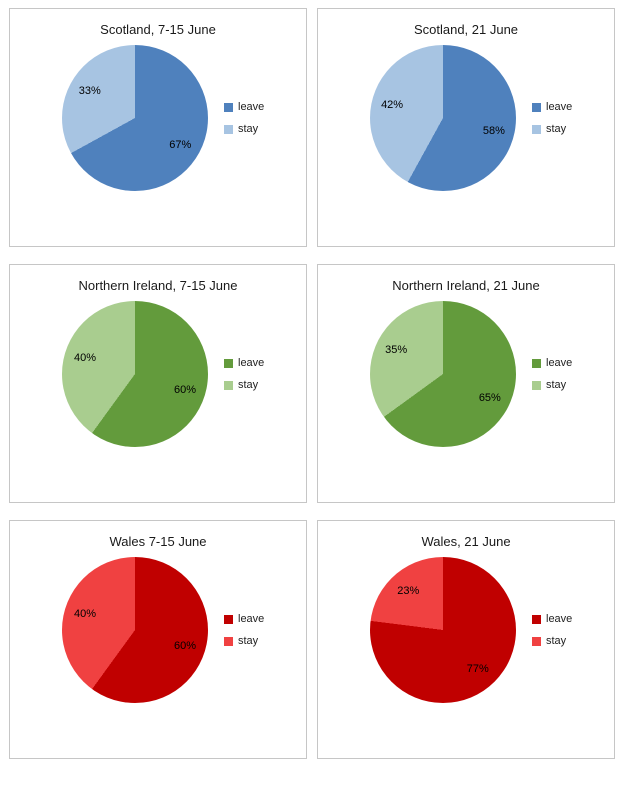 This screenshot has height=786, width=624. I want to click on chart-title: Scotland, 7-15 June, so click(158, 29).